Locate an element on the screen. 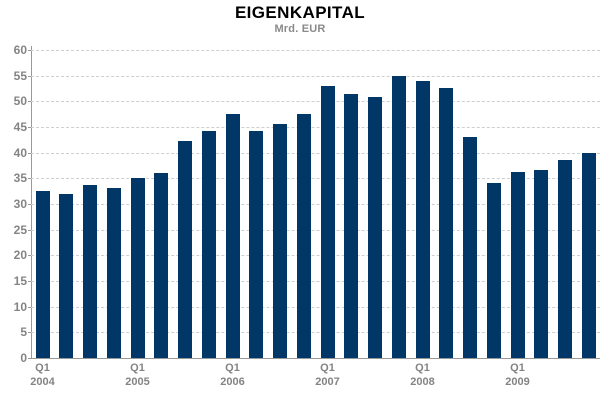 This screenshot has width=600, height=400. x-tick-year-2007: 2007 is located at coordinates (327, 382).